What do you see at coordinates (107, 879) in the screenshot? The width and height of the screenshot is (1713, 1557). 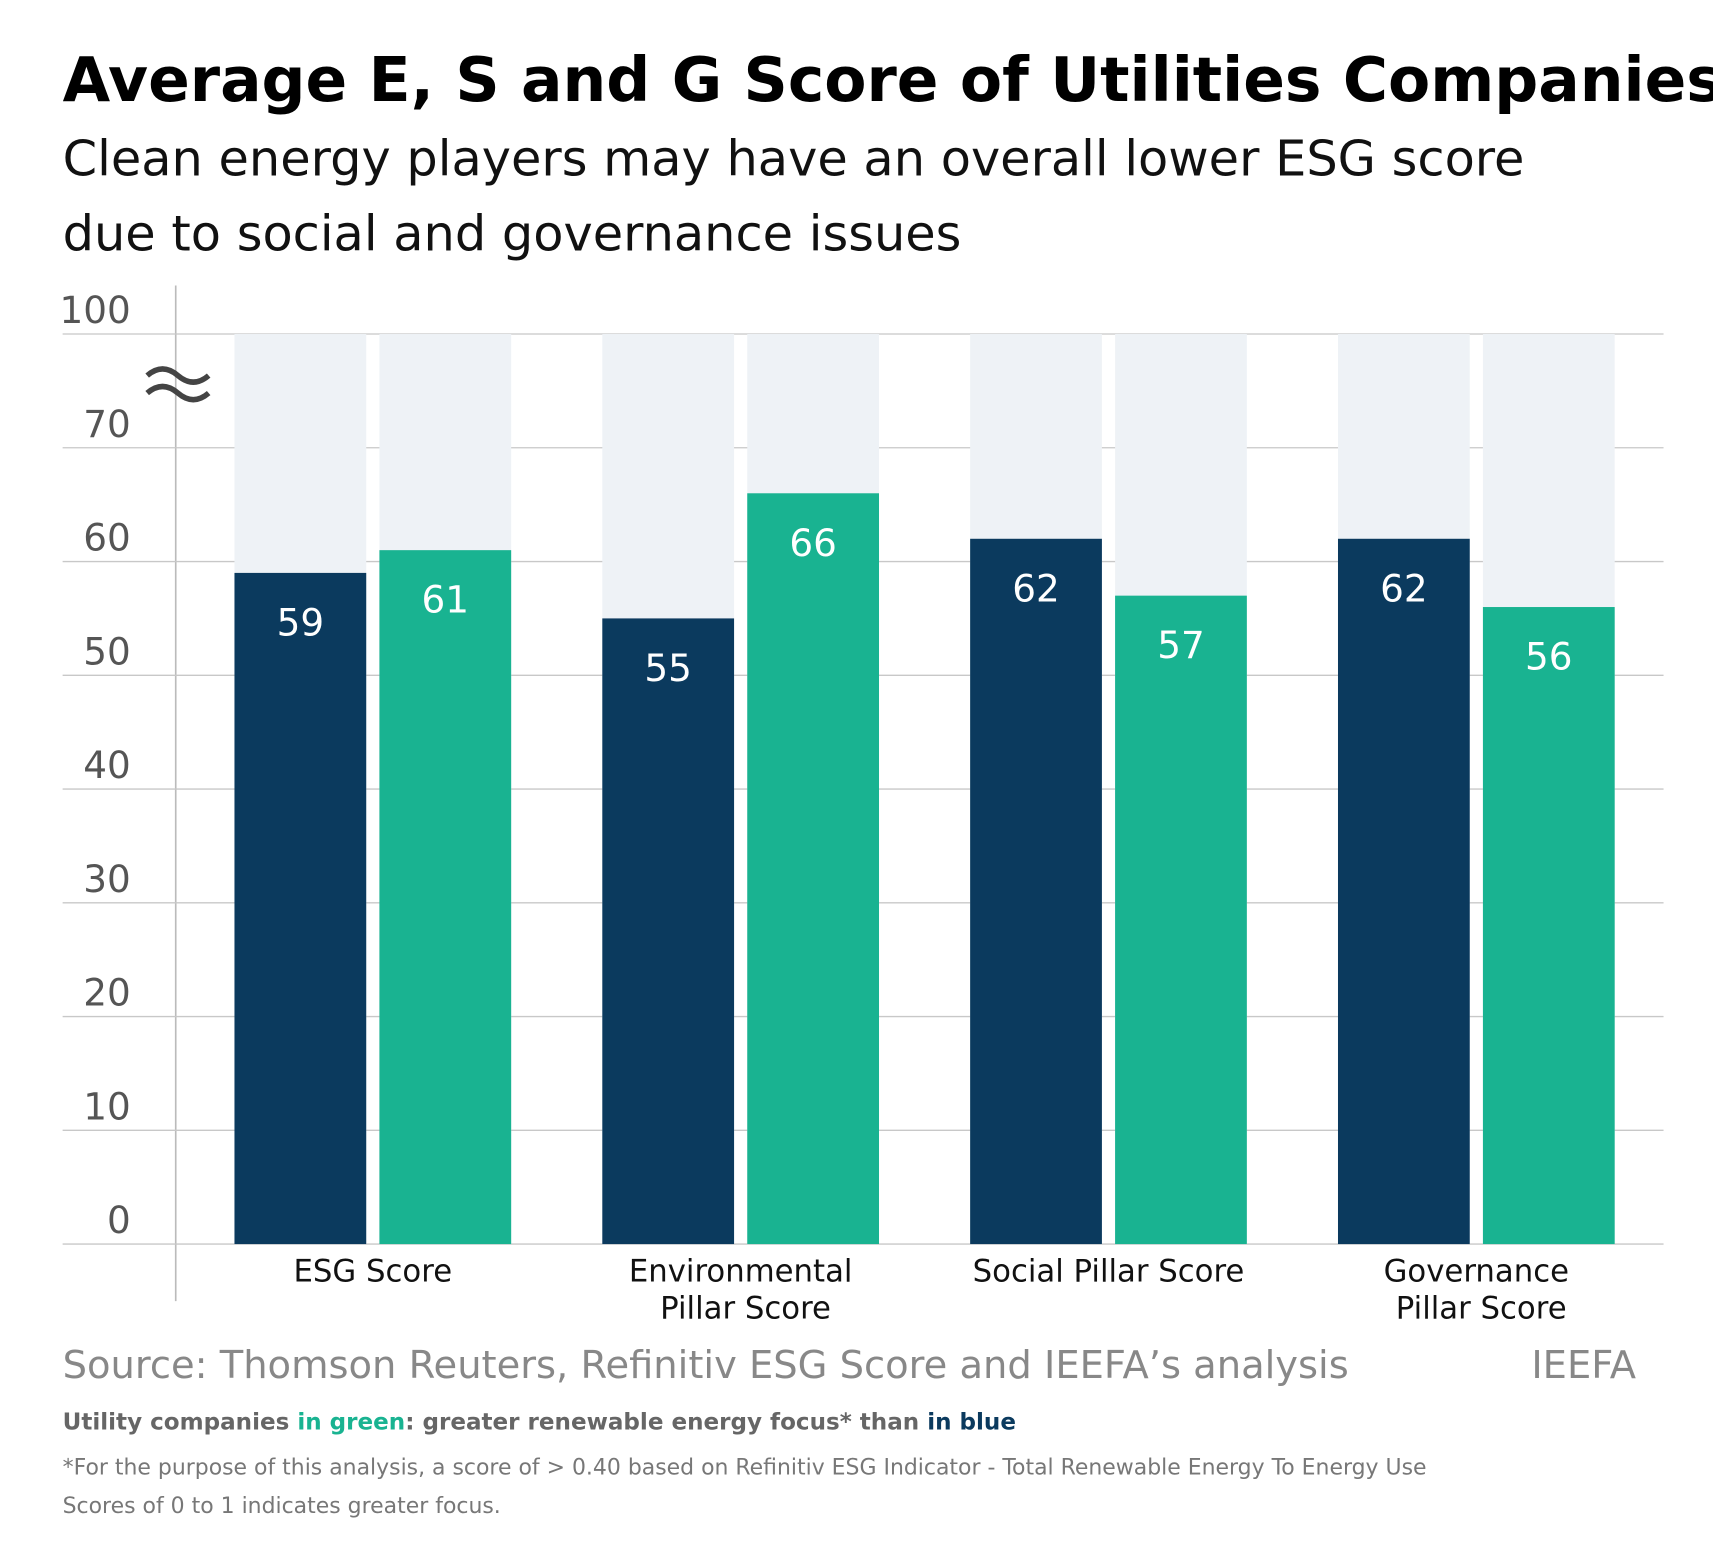 I see `y-tick-label: 30` at bounding box center [107, 879].